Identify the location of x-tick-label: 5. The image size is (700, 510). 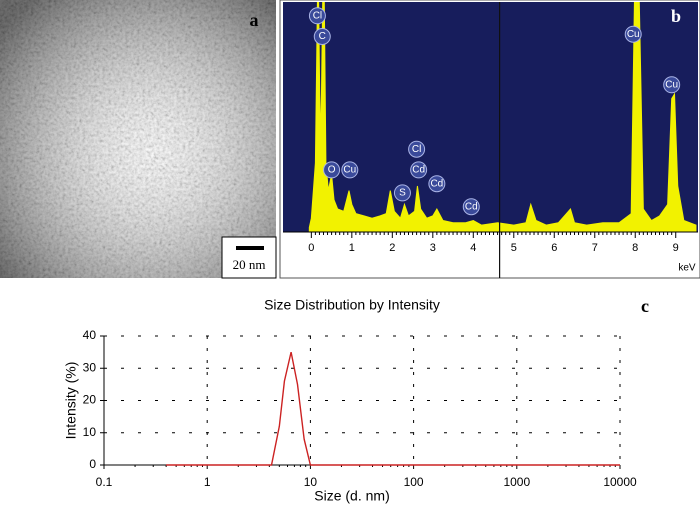
(514, 248).